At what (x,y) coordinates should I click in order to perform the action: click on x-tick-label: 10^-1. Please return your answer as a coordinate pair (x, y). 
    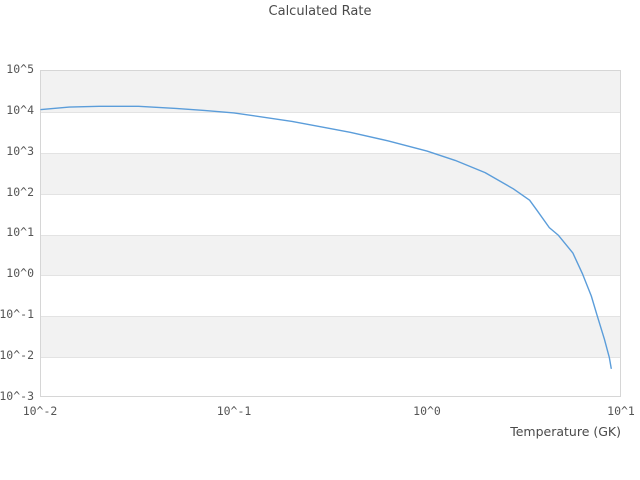
    Looking at the image, I should click on (234, 411).